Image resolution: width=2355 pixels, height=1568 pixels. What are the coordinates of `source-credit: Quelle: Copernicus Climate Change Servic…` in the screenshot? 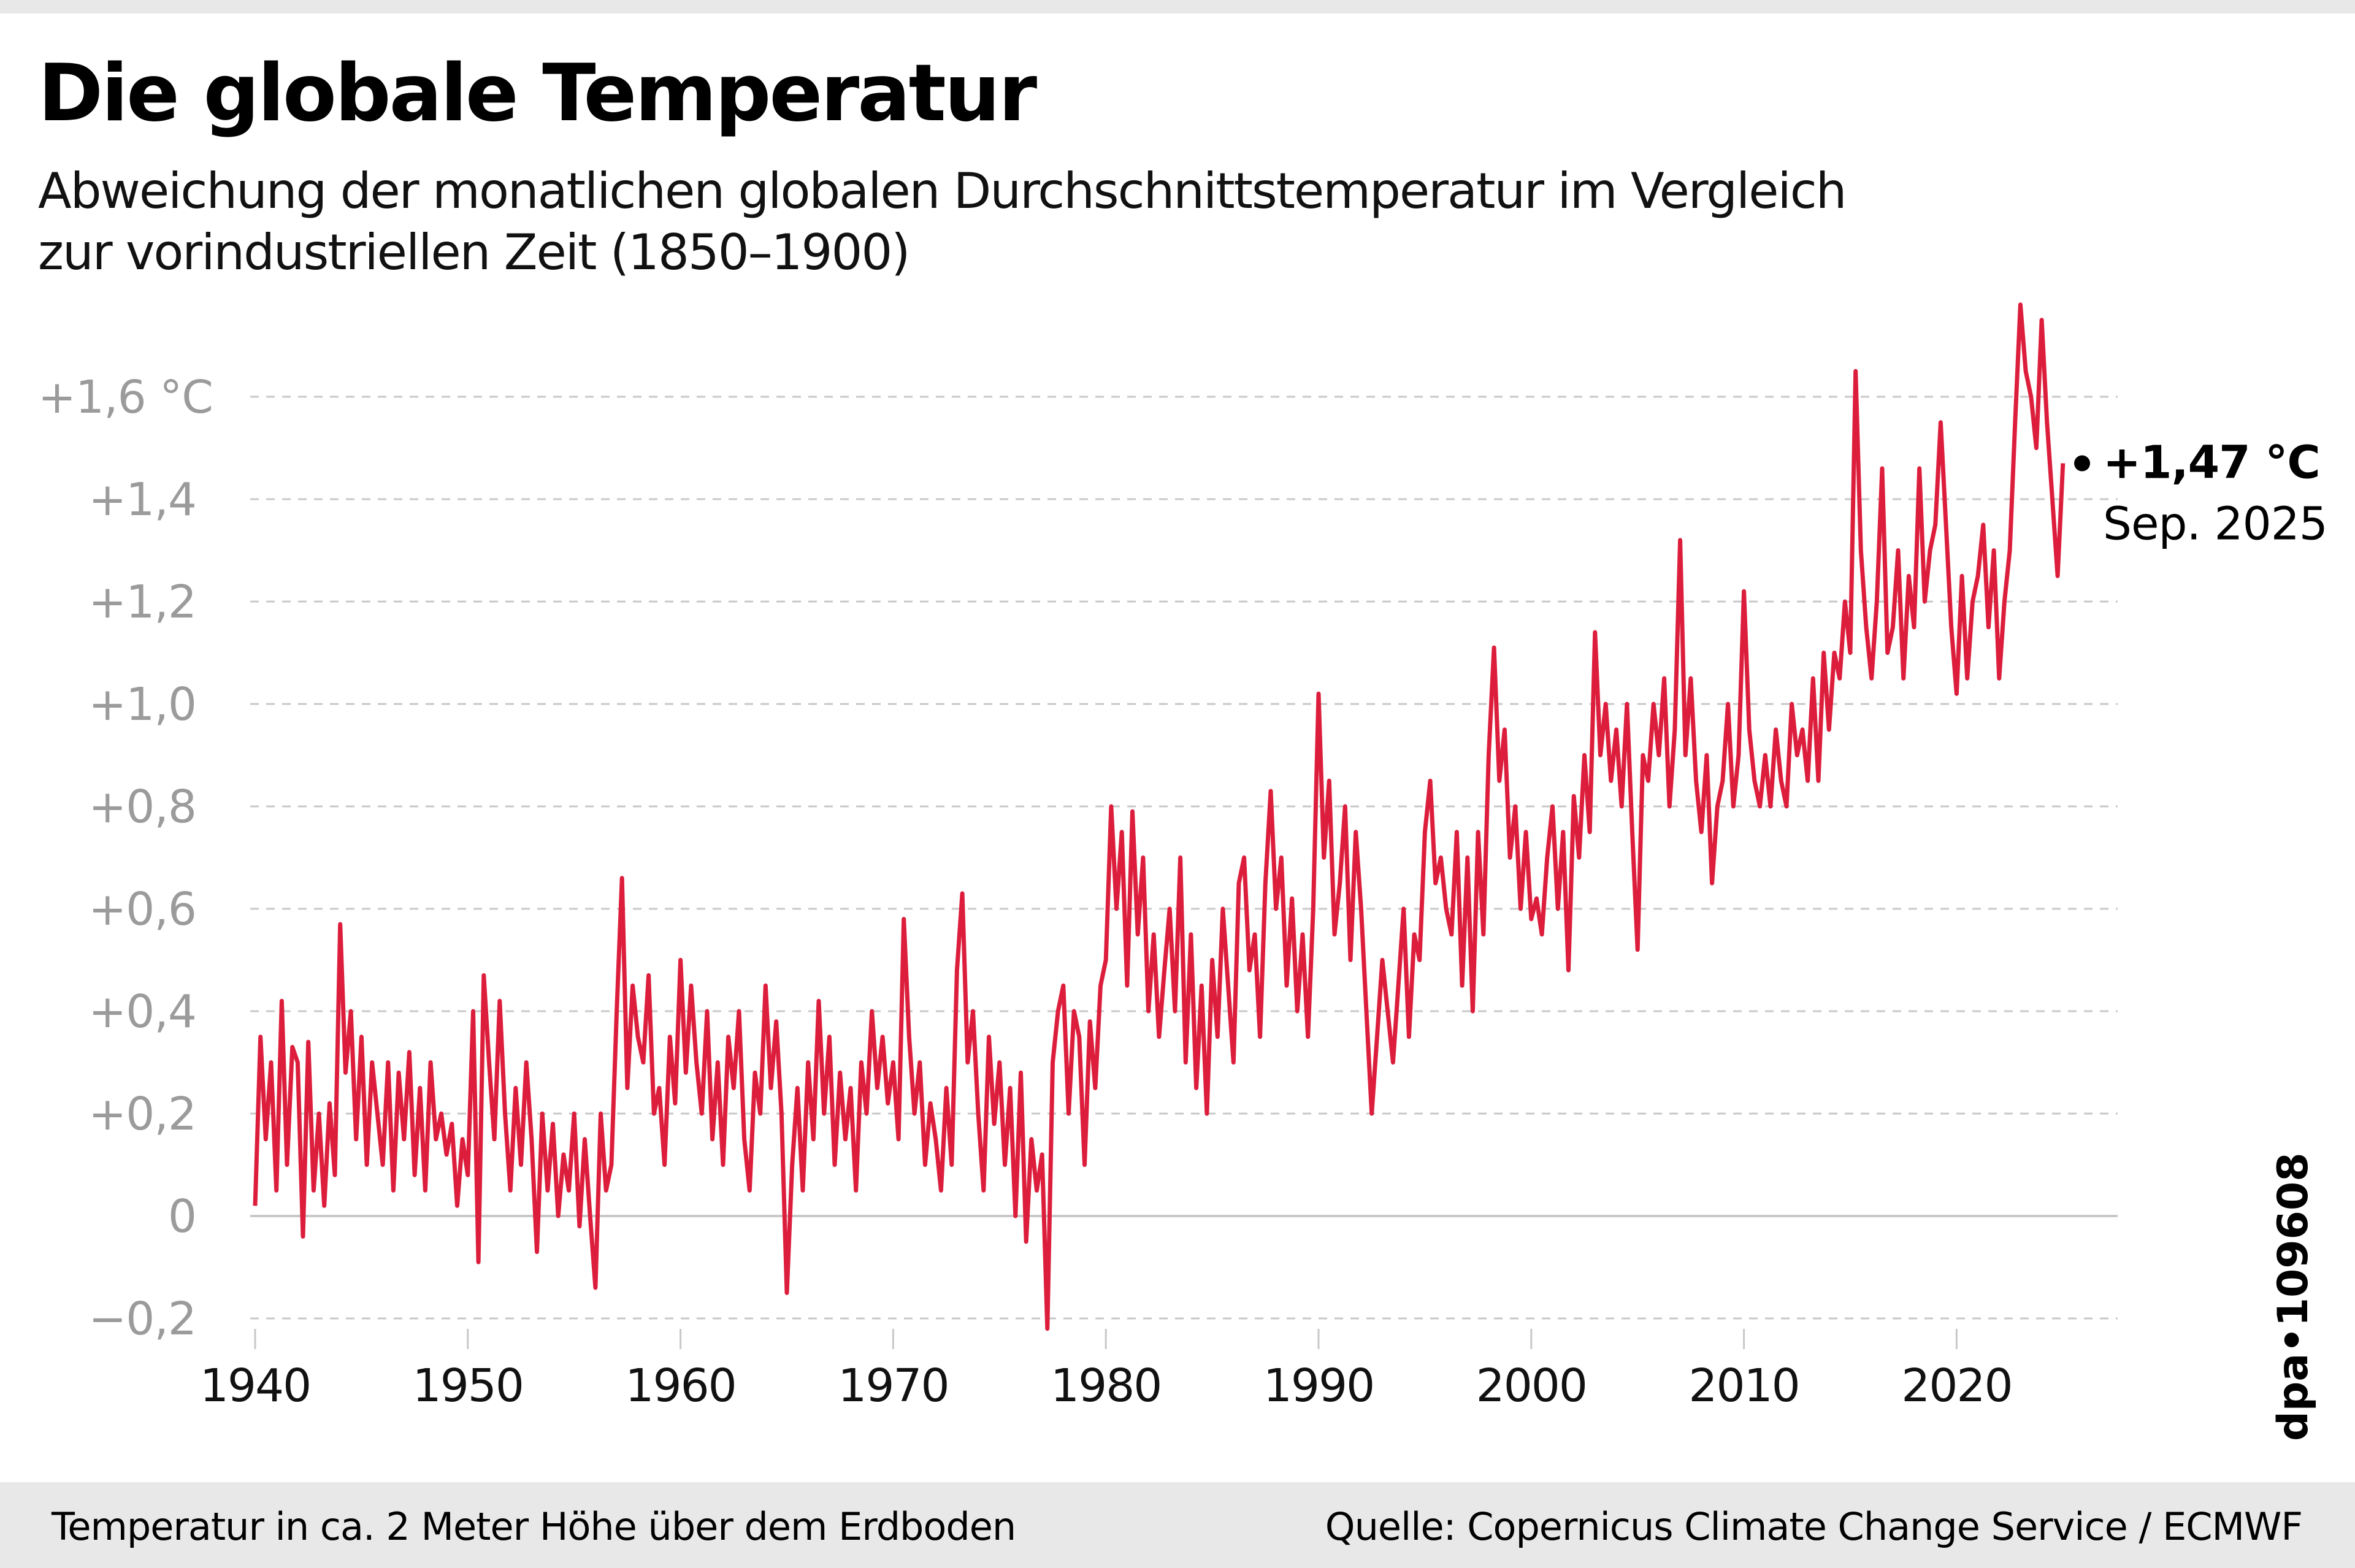 It's located at (1814, 1526).